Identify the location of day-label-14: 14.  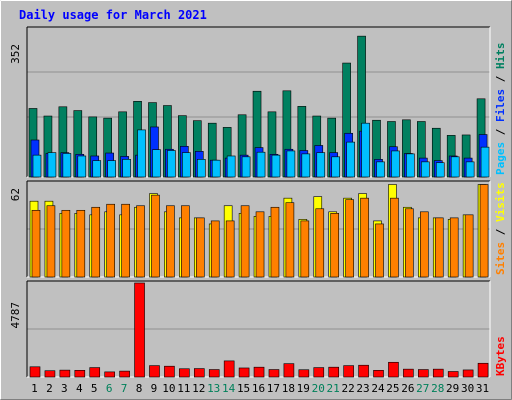
(229, 388).